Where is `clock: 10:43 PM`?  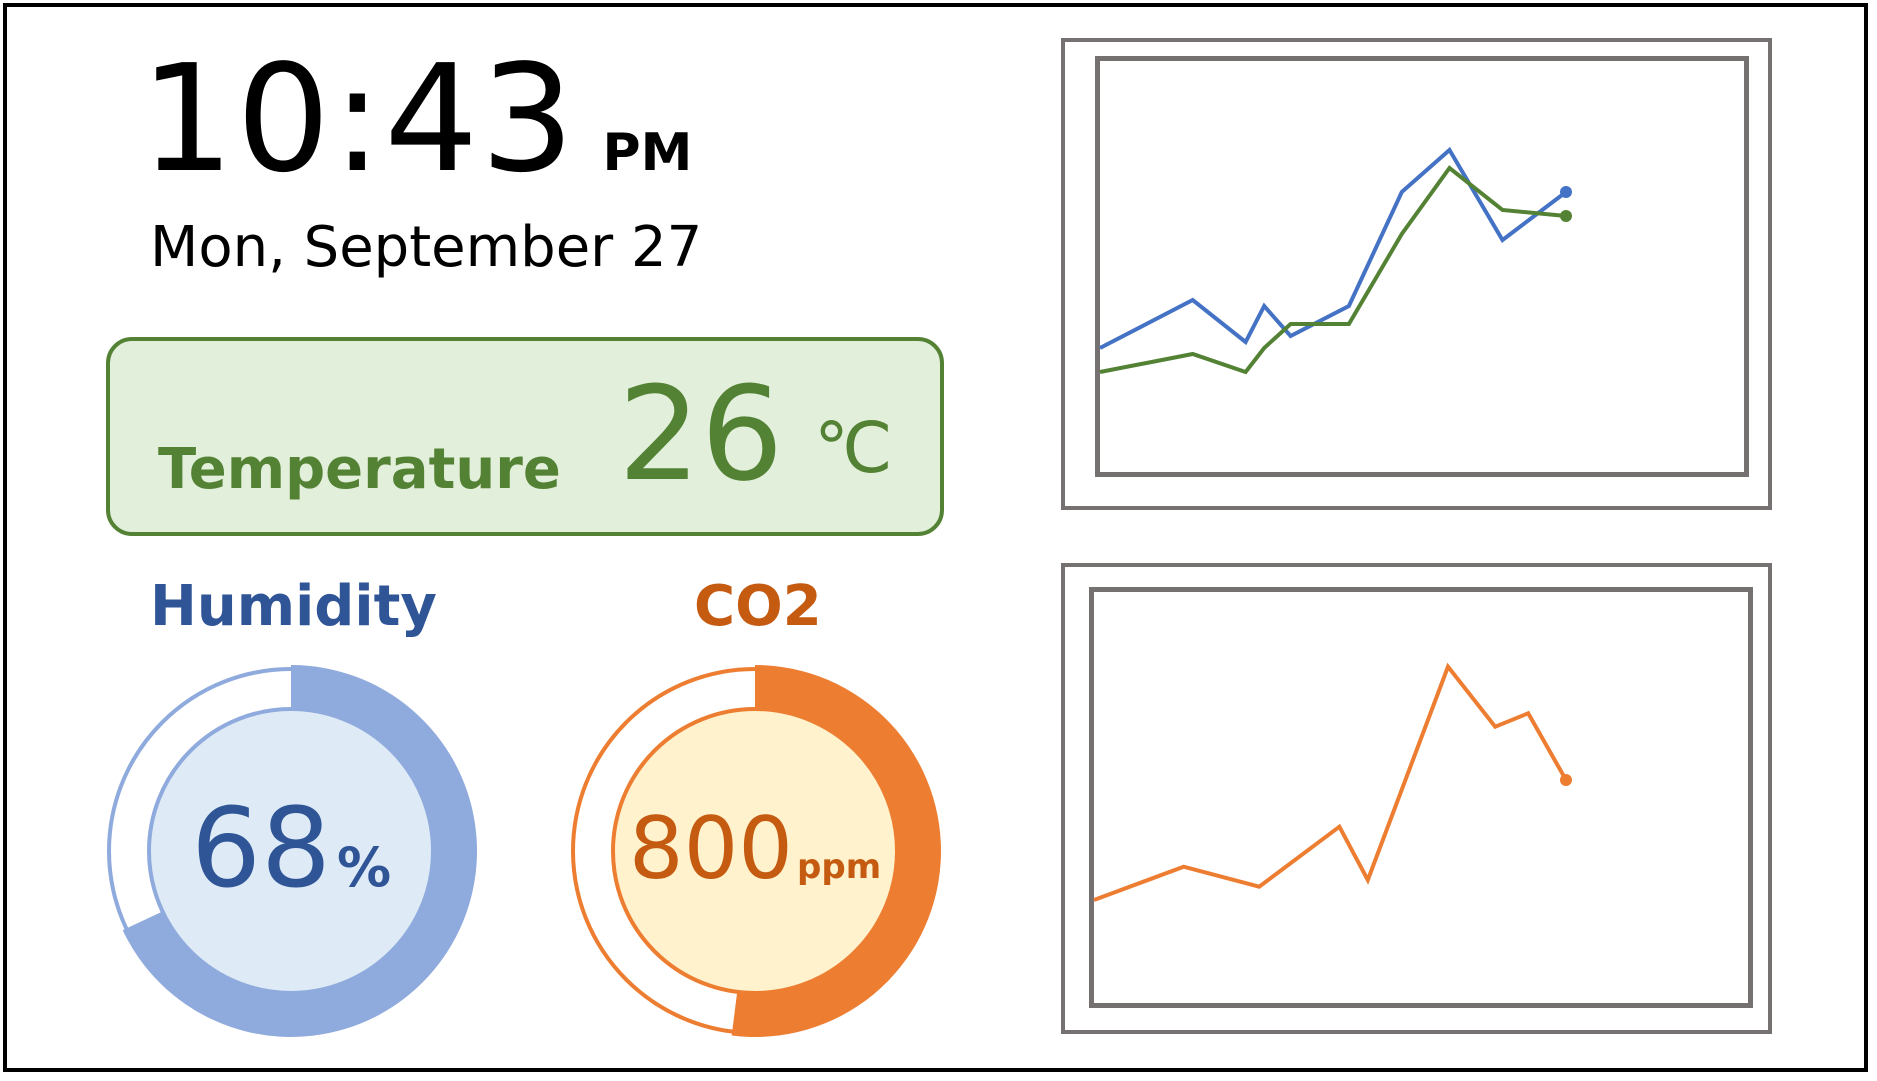
clock: 10:43 PM is located at coordinates (416, 119).